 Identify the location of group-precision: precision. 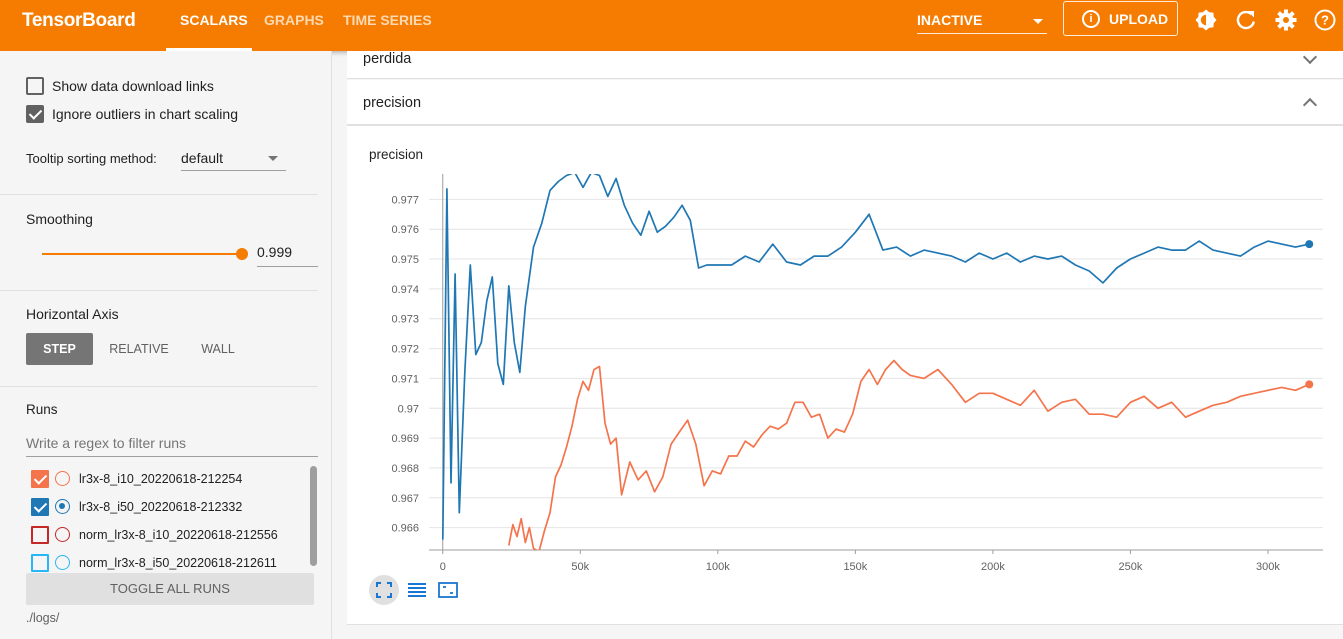
(845, 102).